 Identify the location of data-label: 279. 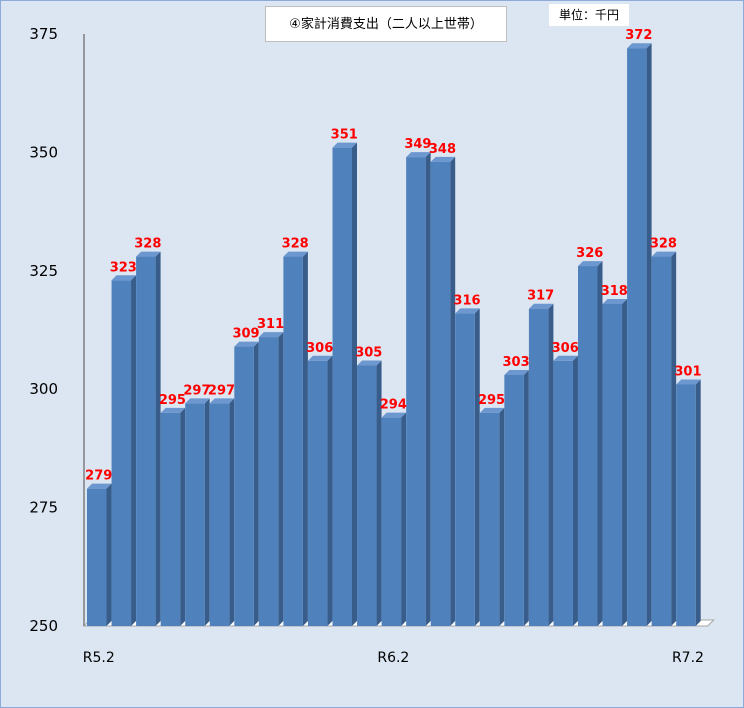
(98, 476).